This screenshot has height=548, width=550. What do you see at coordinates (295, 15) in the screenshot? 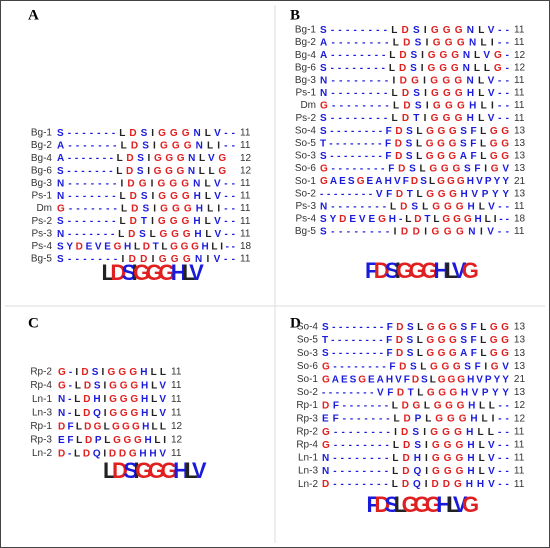
I see `panel-label: B` at bounding box center [295, 15].